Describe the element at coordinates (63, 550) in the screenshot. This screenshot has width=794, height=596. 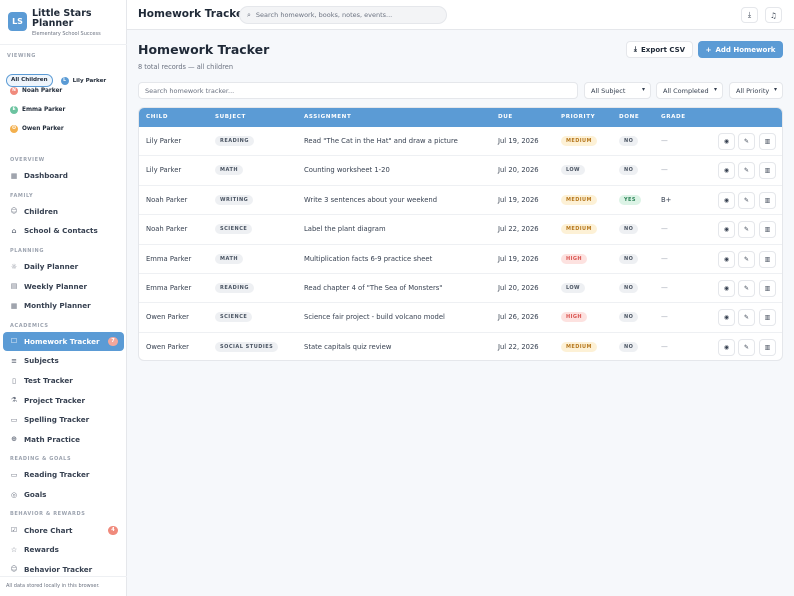
I see `sidebar-item-rewards: ☆ Rewards` at that location.